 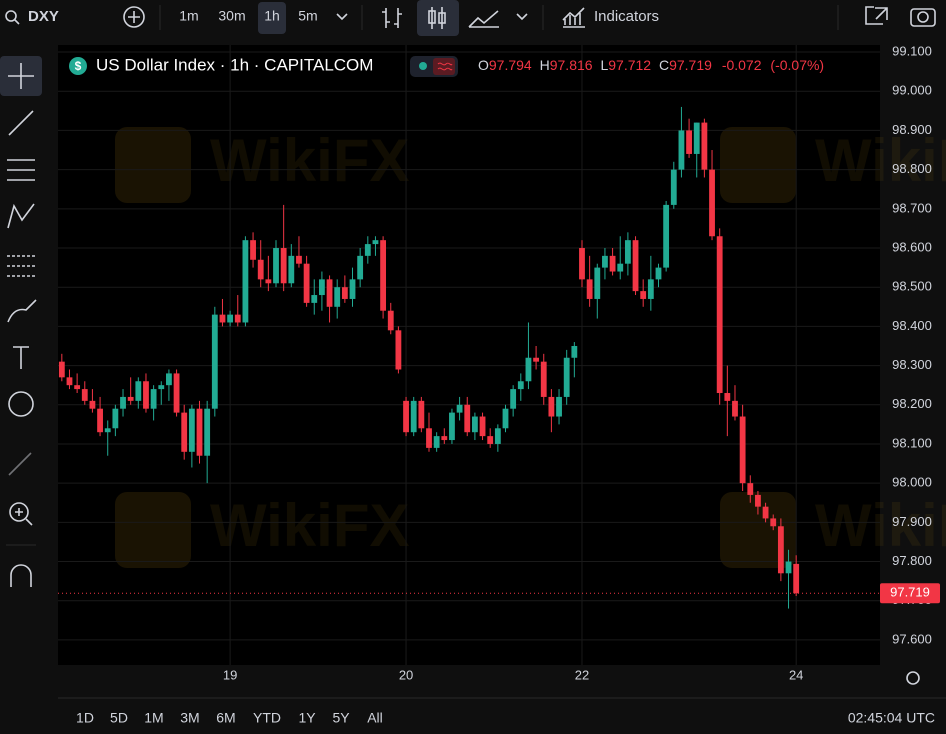 I want to click on y-tick-label: 98.800, so click(x=912, y=168).